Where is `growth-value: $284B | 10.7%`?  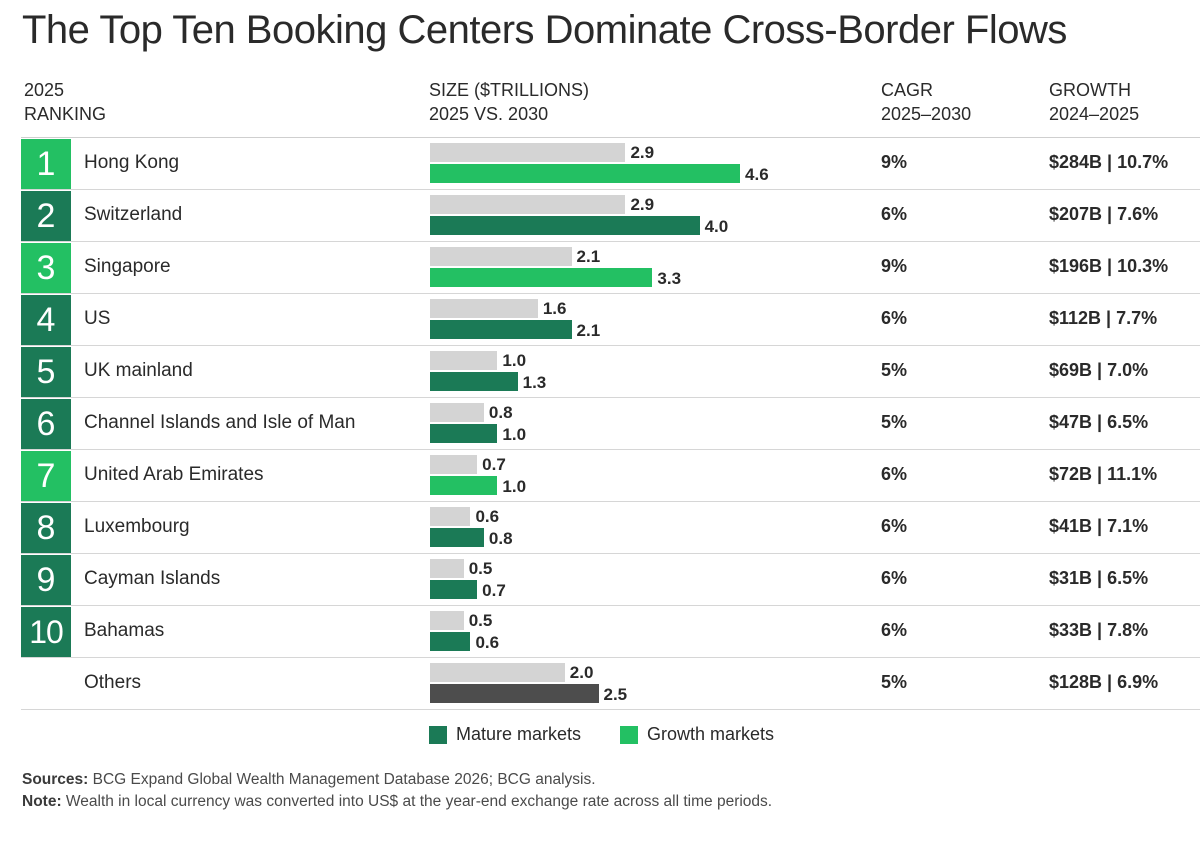 growth-value: $284B | 10.7% is located at coordinates (1109, 162).